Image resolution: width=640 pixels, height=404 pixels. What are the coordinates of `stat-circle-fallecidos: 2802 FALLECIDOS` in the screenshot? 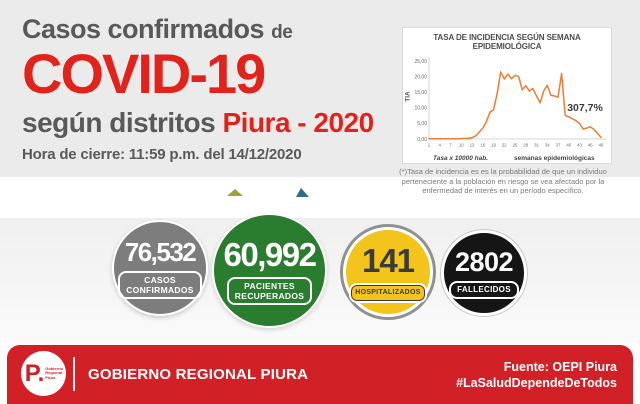 It's located at (484, 273).